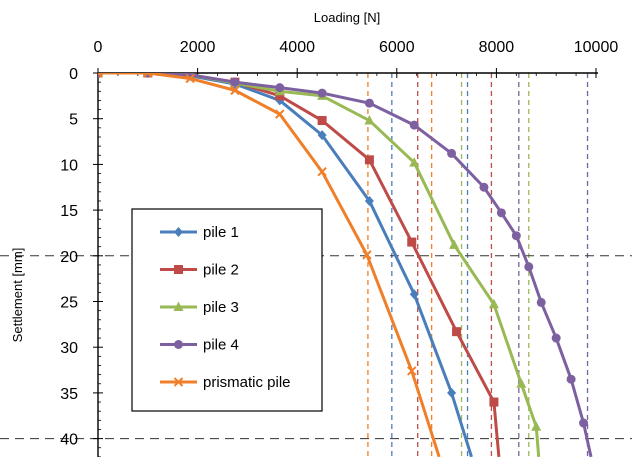 The image size is (632, 457). Describe the element at coordinates (73, 120) in the screenshot. I see `y-tick-label: 5` at that location.